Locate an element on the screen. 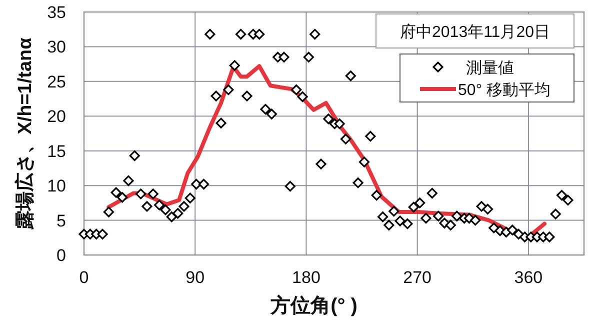 The width and height of the screenshot is (600, 328). x-axis-title: 方位角(° ) is located at coordinates (314, 305).